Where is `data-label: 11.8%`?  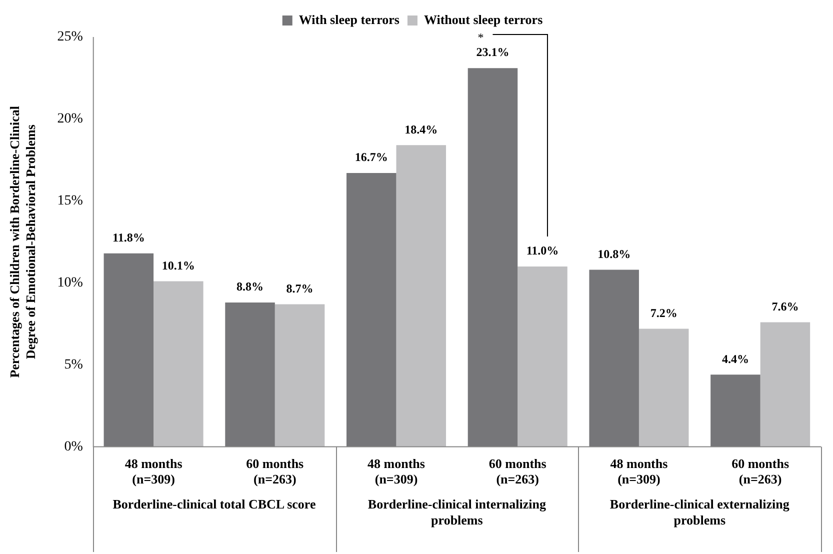
data-label: 11.8% is located at coordinates (128, 237).